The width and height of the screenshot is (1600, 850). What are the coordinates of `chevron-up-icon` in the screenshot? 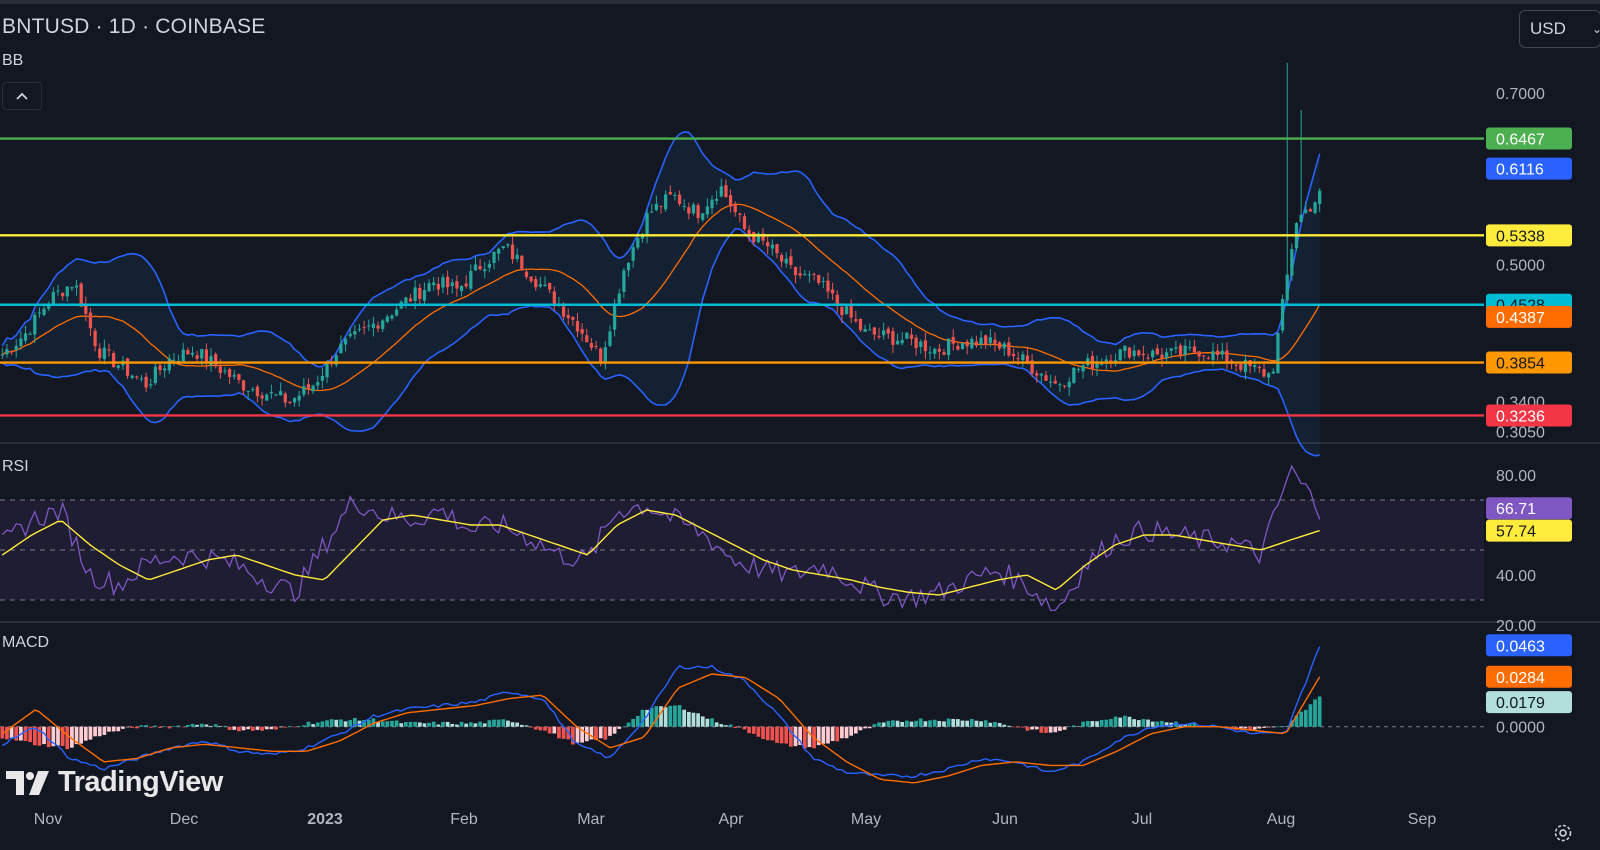 It's located at (22, 96).